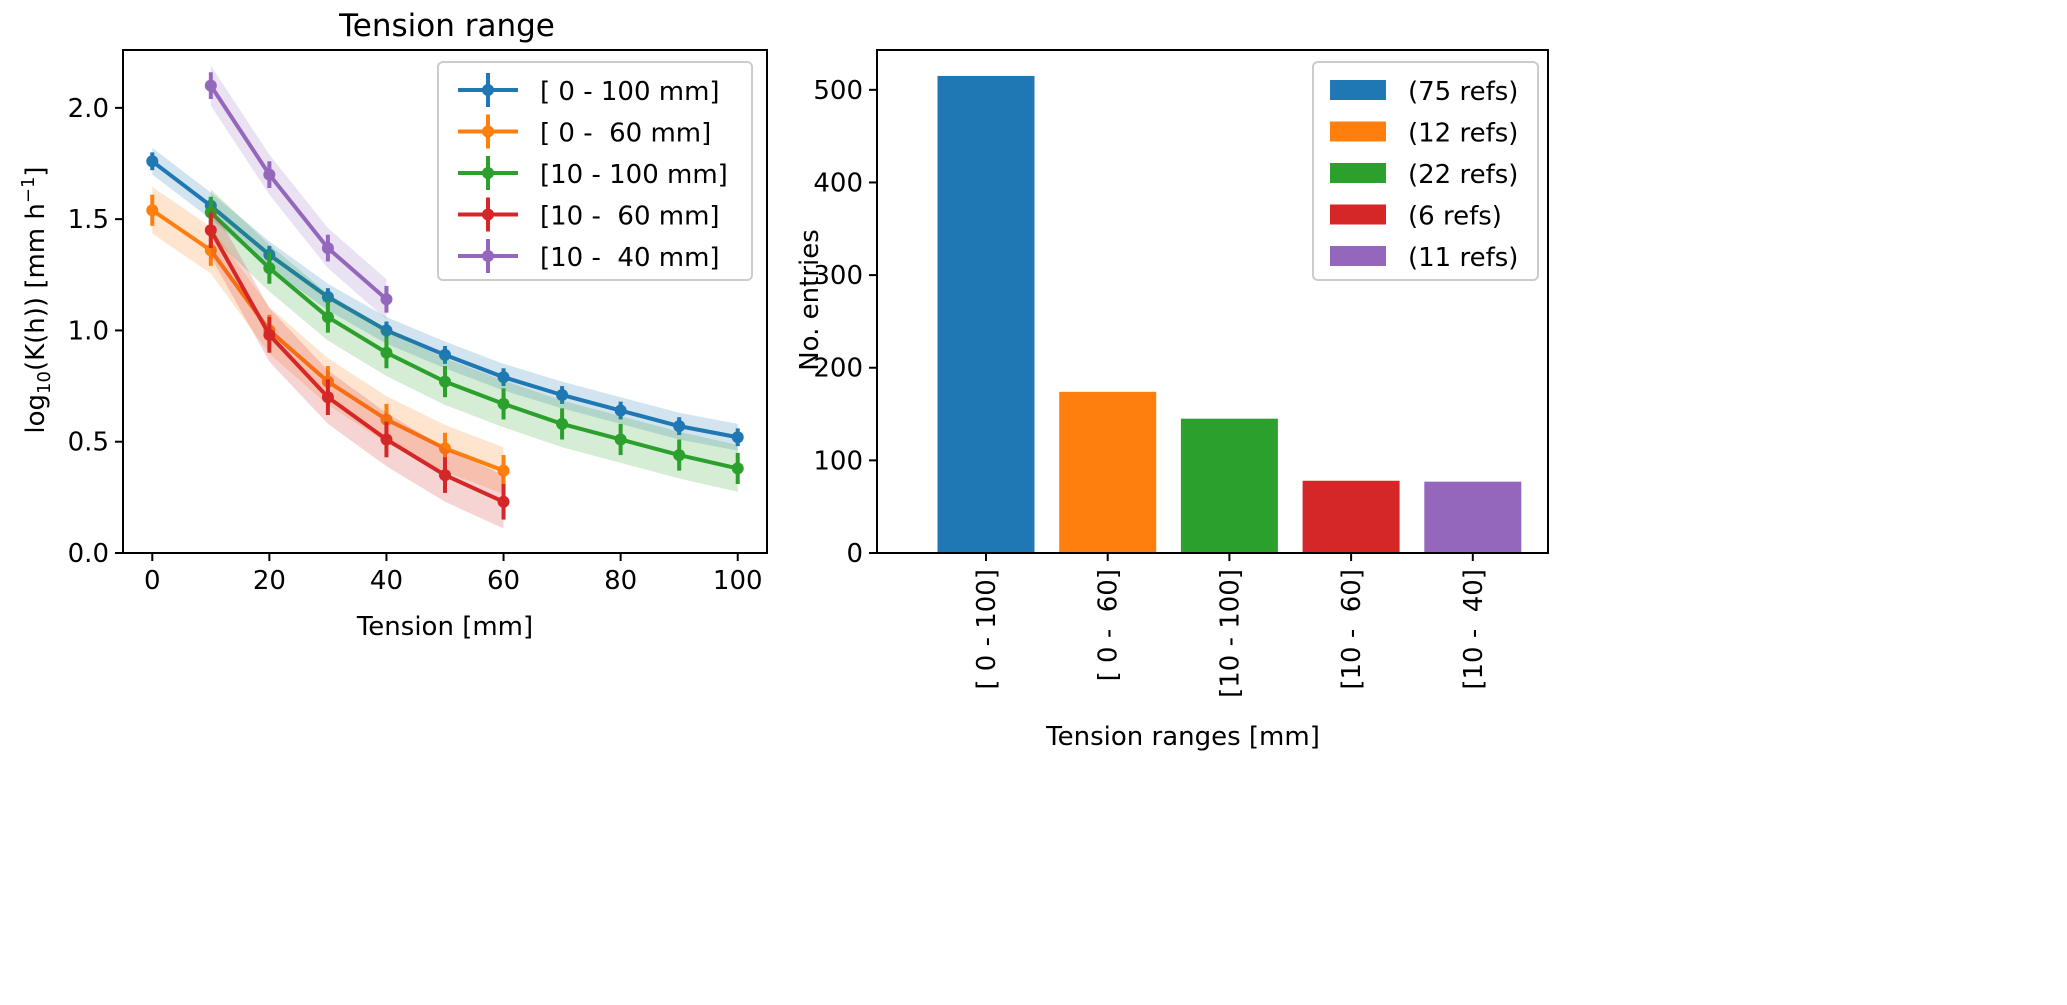  I want to click on left-x-axis-label: Tension [mm], so click(444, 627).